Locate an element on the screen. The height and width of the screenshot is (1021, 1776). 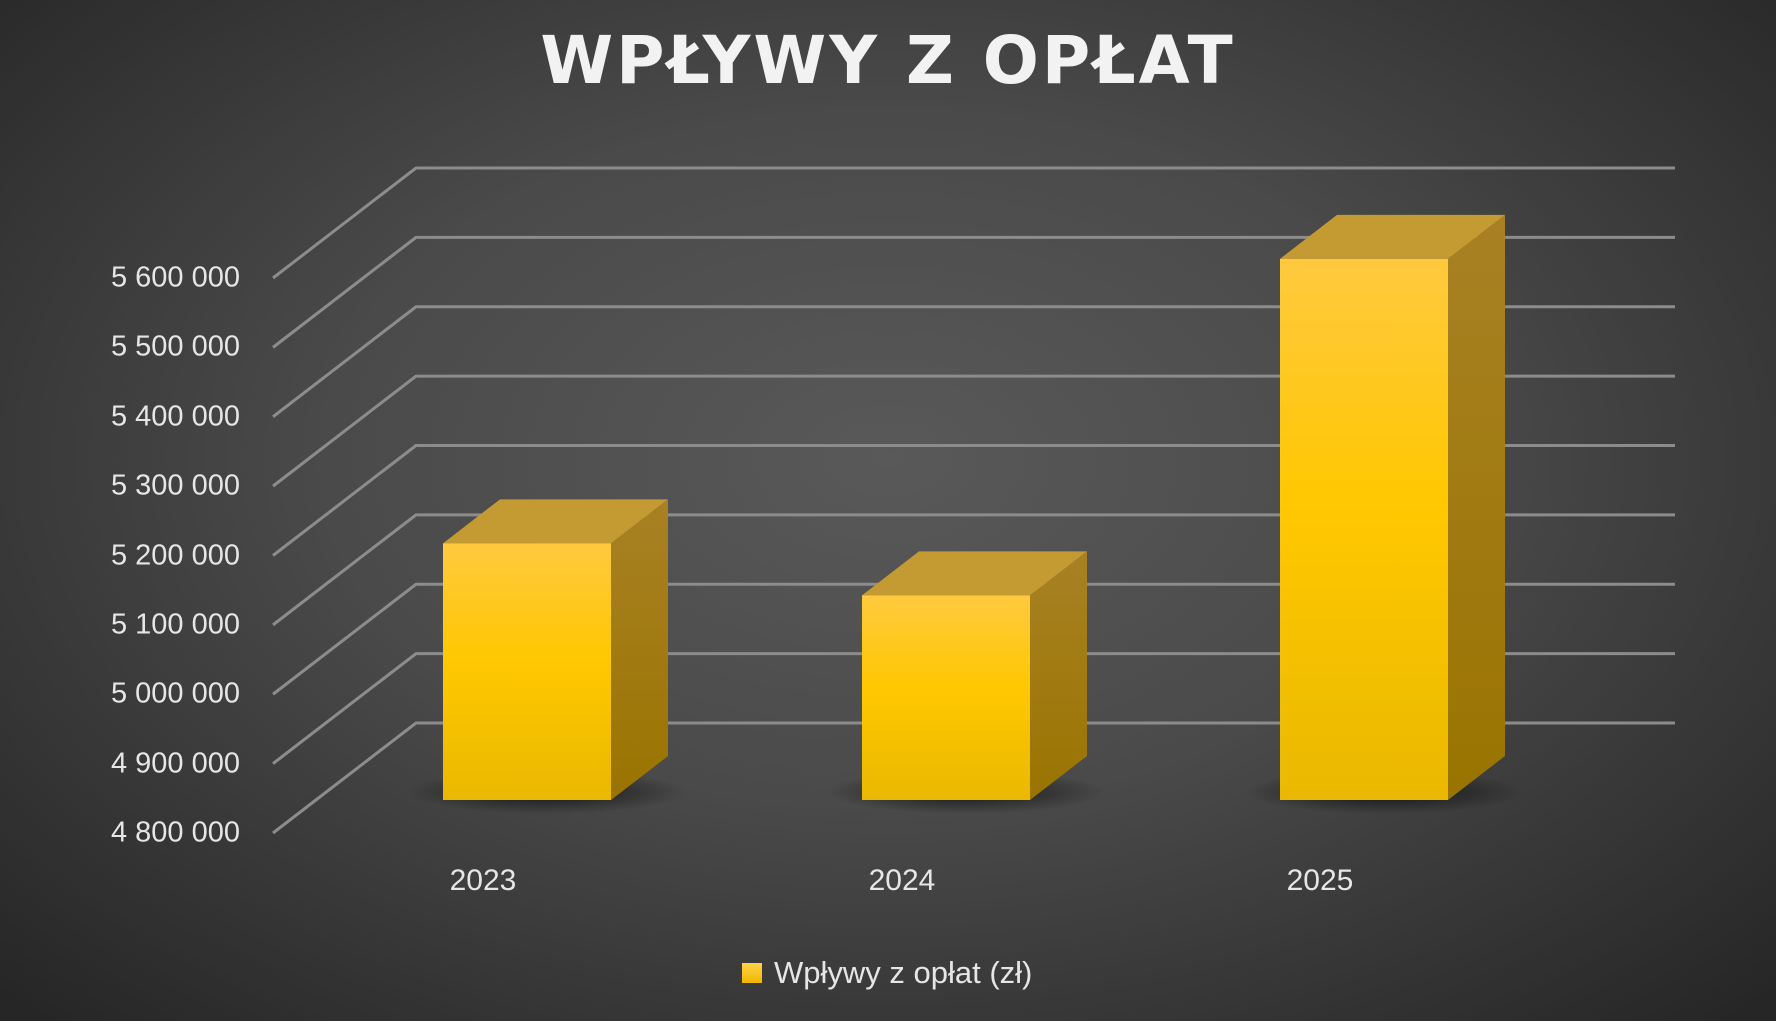
legend: Wpływy z opłat (zł) is located at coordinates (887, 973).